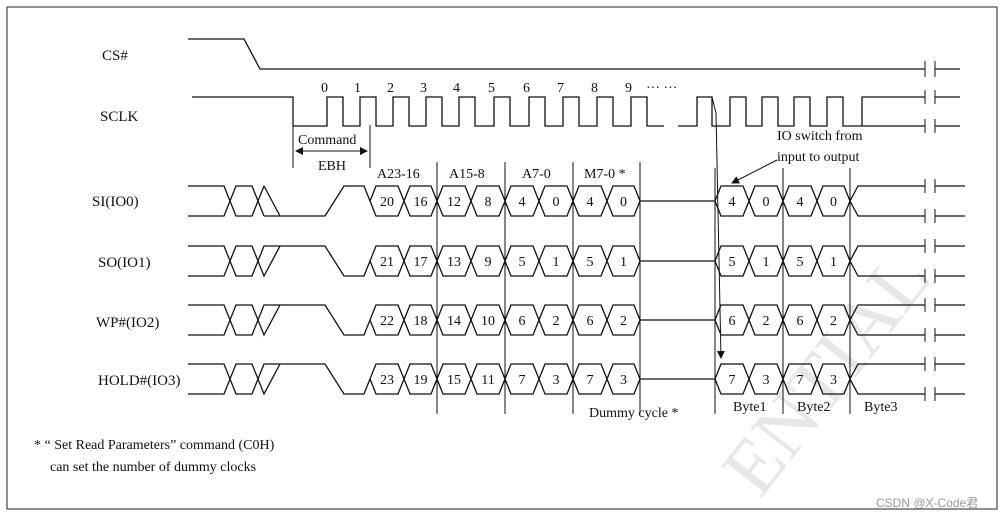 The image size is (1008, 520). What do you see at coordinates (454, 321) in the screenshot?
I see `bit-cell-value: 14` at bounding box center [454, 321].